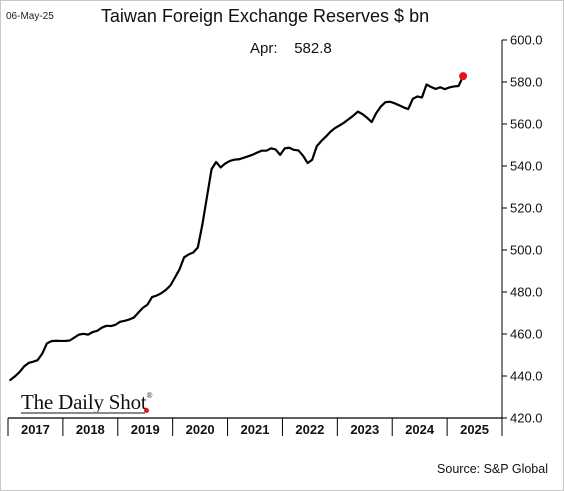 The height and width of the screenshot is (491, 564). What do you see at coordinates (364, 429) in the screenshot?
I see `x-year-label-2023: 2023` at bounding box center [364, 429].